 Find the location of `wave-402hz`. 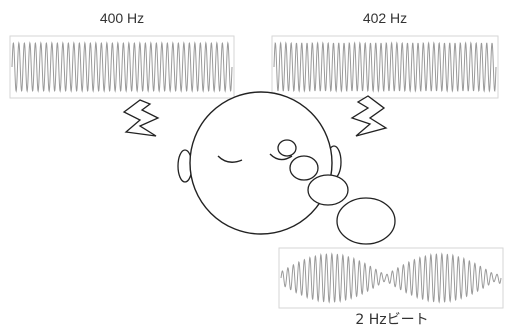

wave-402hz is located at coordinates (385, 67).